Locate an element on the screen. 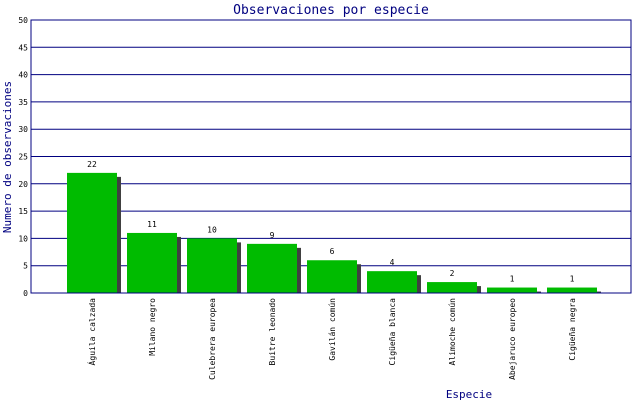  x-tick-label: Alimoche común is located at coordinates (452, 332).